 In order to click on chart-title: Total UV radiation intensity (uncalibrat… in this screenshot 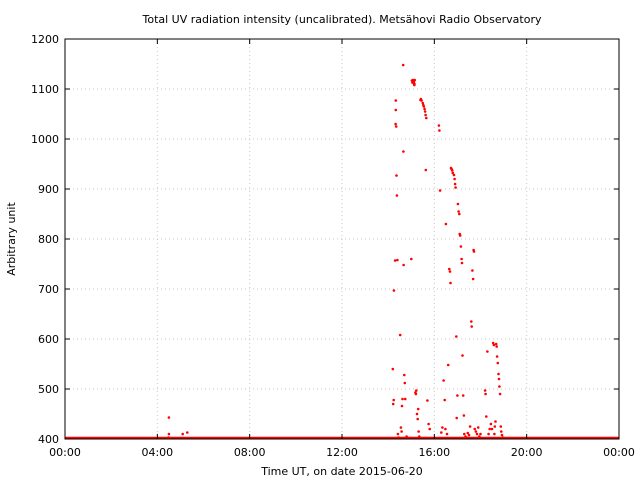, I will do `click(342, 19)`.